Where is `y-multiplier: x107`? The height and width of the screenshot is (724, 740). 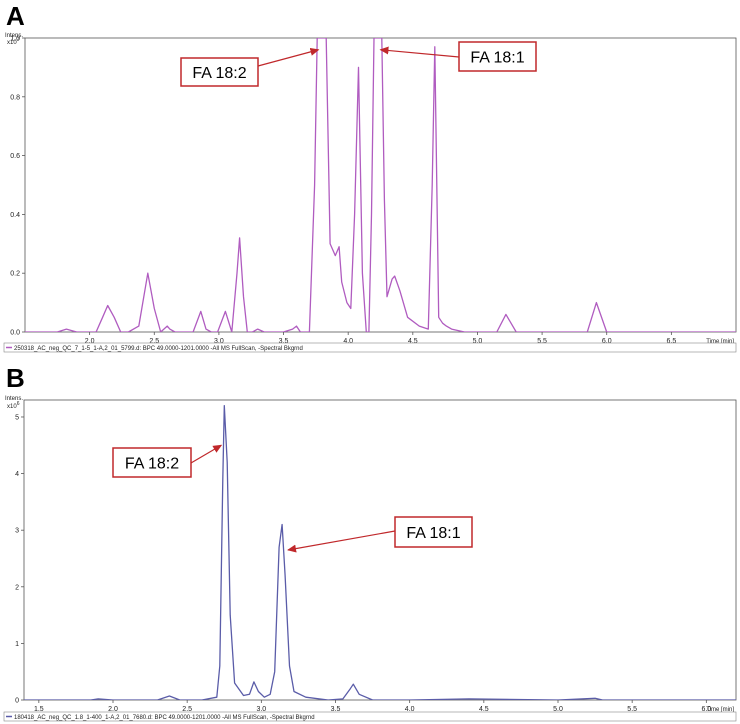 y-multiplier: x107 is located at coordinates (13, 41).